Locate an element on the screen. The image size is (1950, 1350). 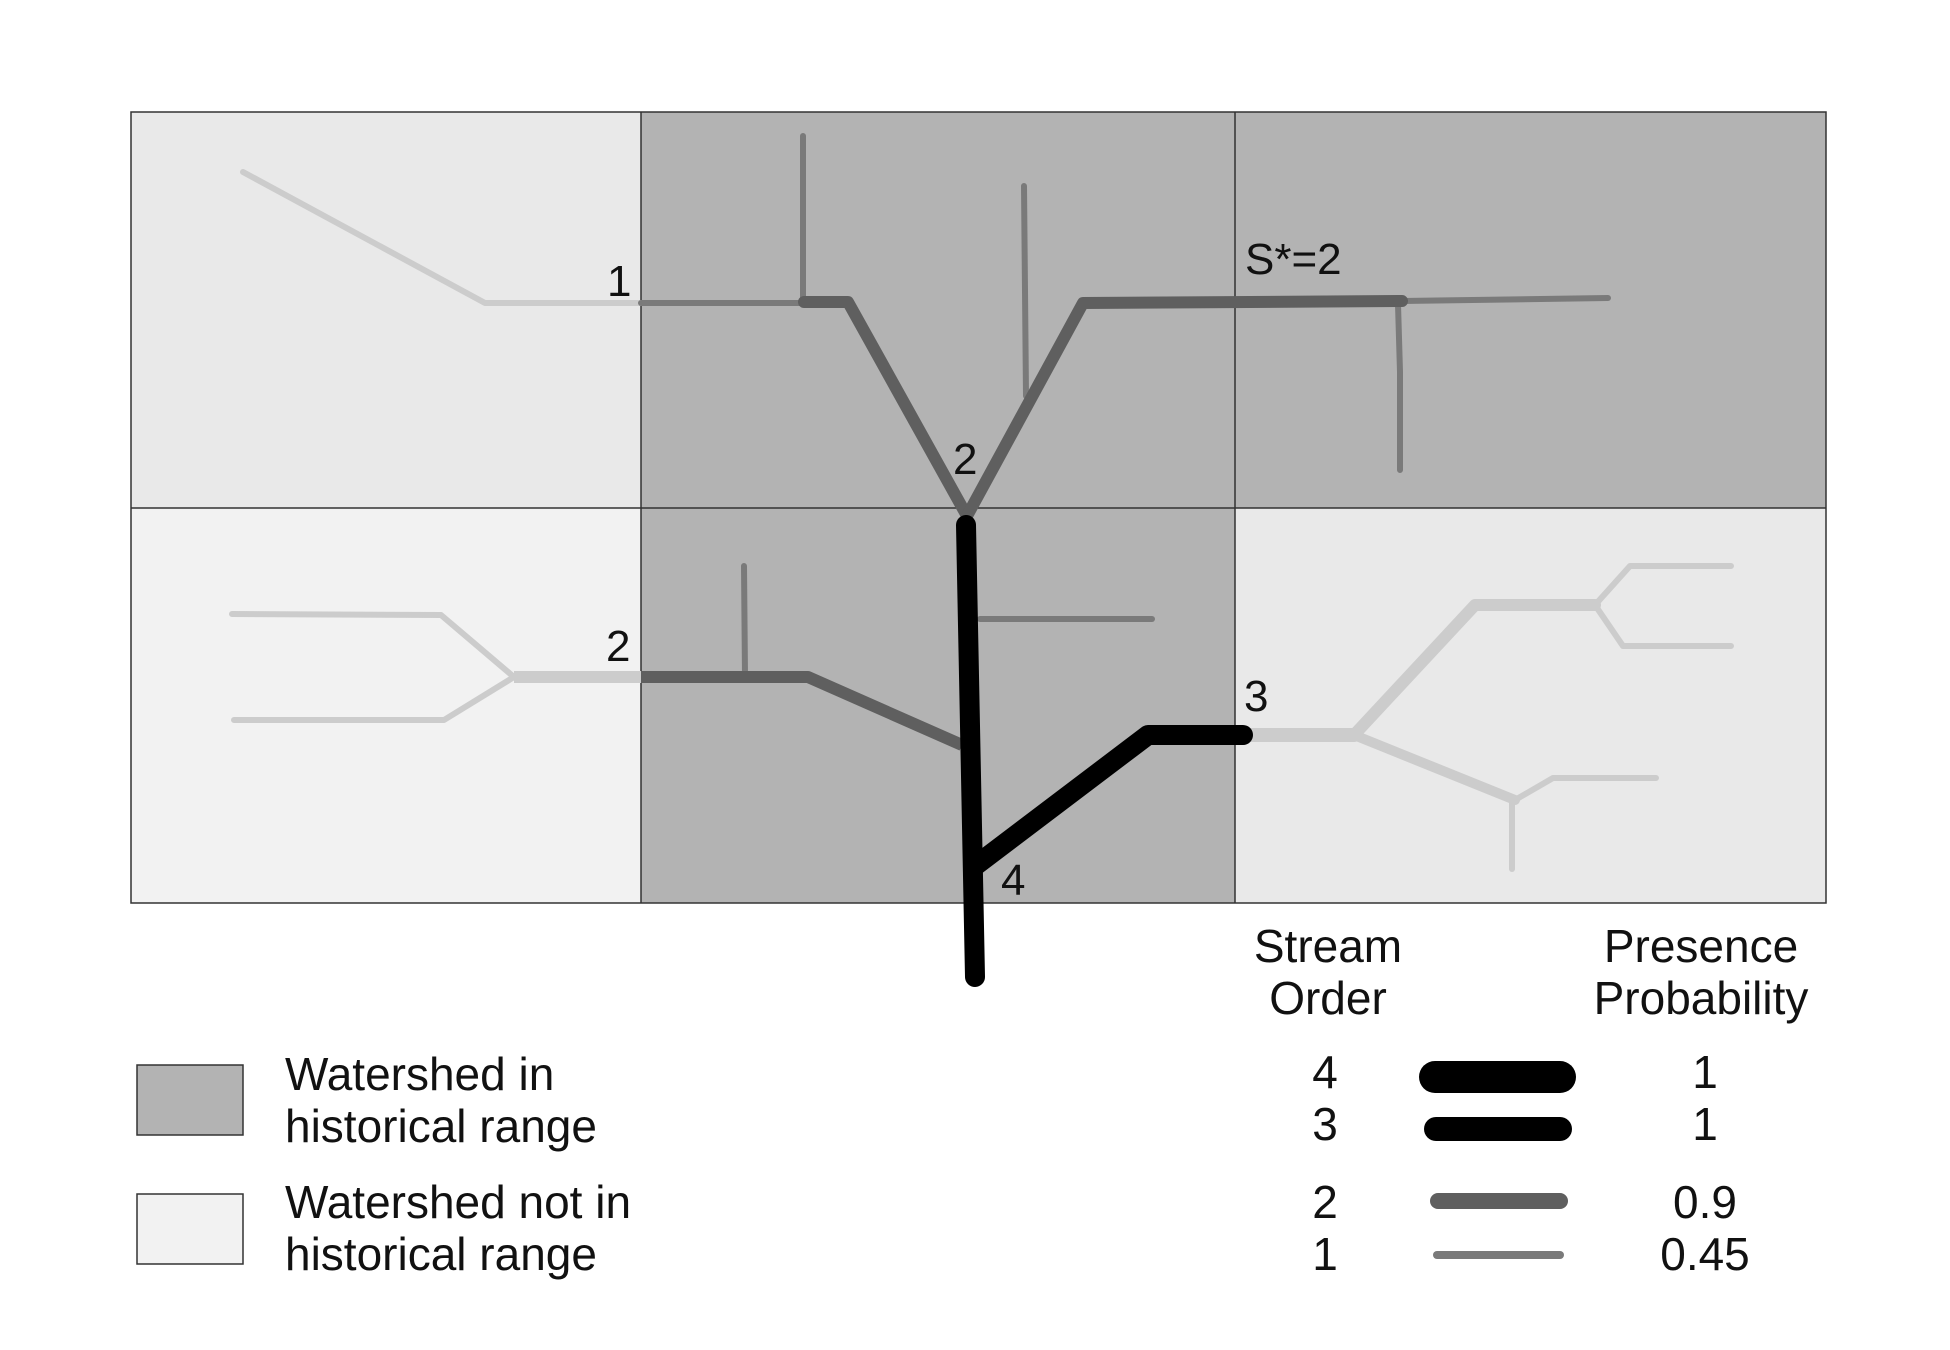
label-order-2-left: 2 is located at coordinates (618, 646).